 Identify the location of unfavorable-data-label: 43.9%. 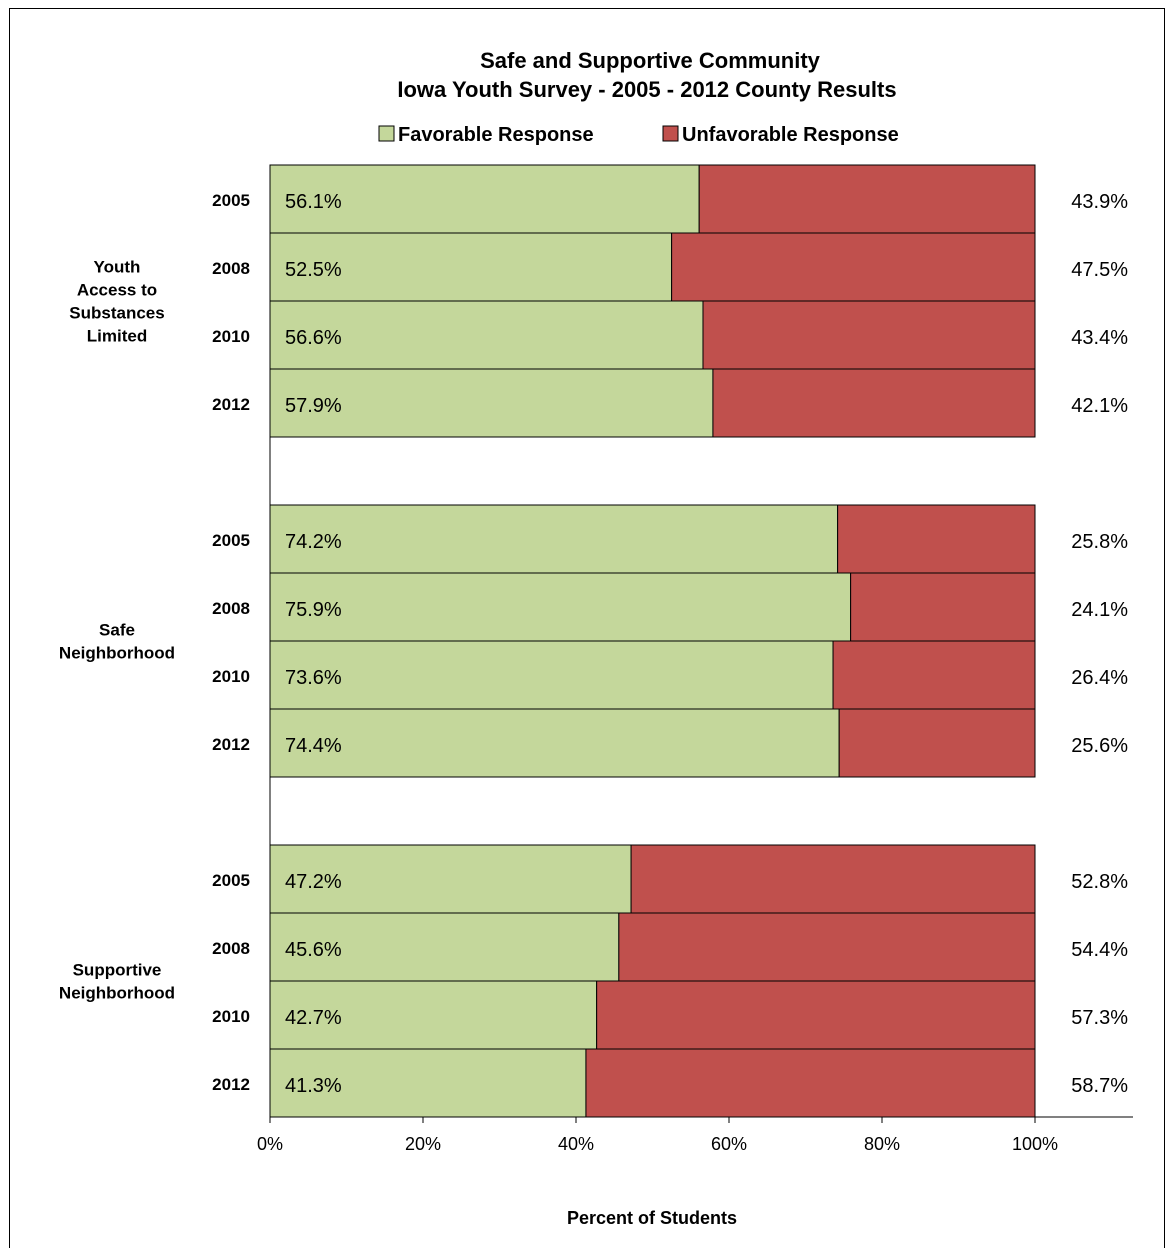
(1099, 202).